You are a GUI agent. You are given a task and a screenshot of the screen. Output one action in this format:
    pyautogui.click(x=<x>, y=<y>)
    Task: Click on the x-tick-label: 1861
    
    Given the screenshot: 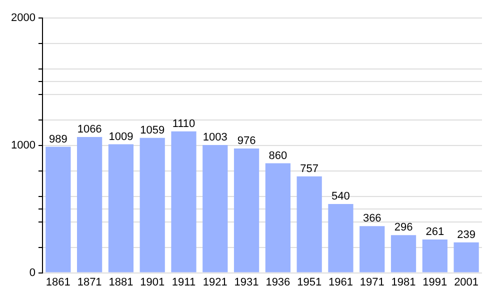 What is the action you would take?
    pyautogui.click(x=58, y=282)
    